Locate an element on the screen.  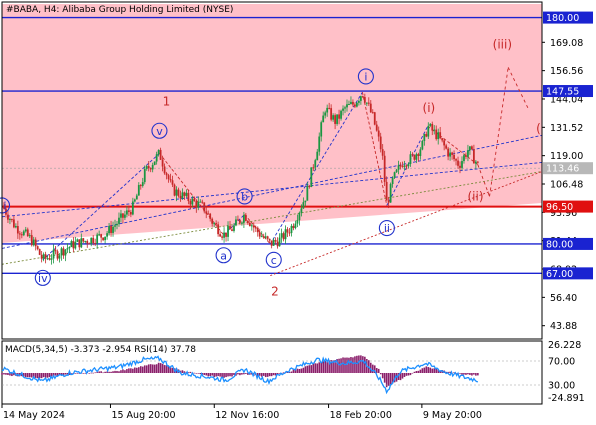
wave-leg is located at coordinates (316, 168).